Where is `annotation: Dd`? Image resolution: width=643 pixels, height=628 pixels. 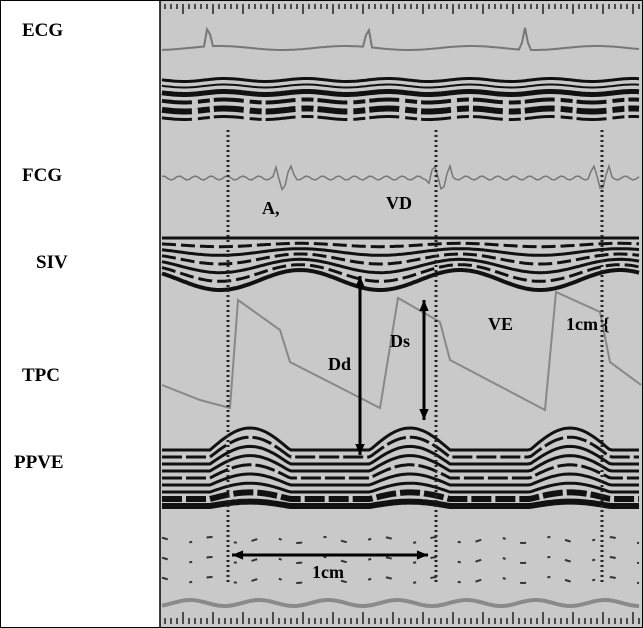
annotation: Dd is located at coordinates (339, 364).